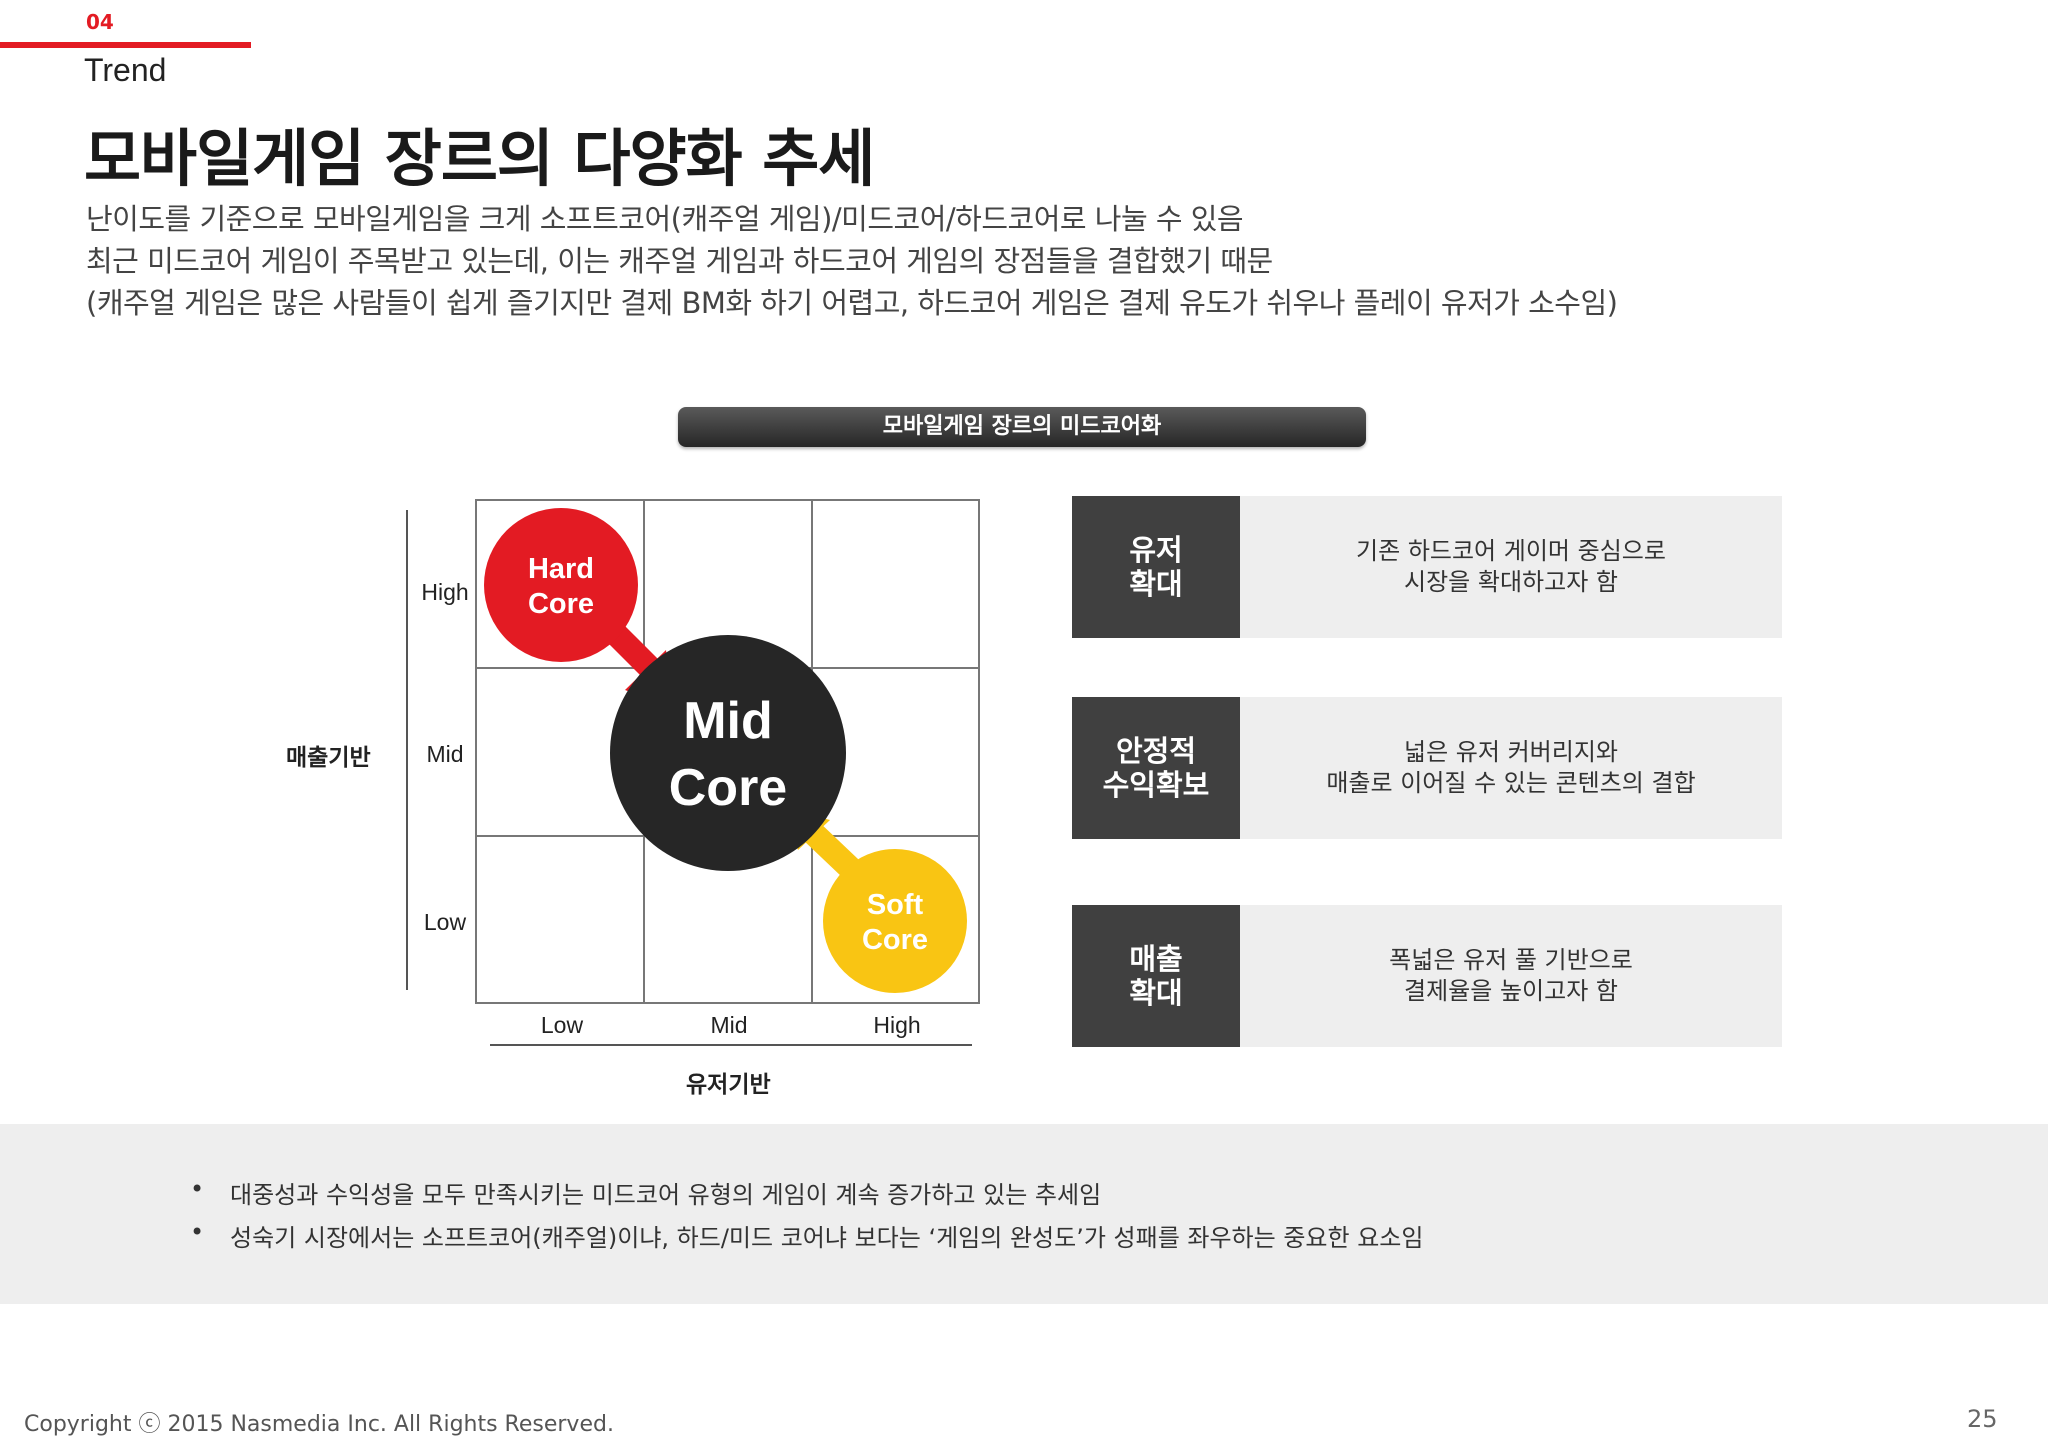  Describe the element at coordinates (728, 721) in the screenshot. I see `mid-core-label-1: Mid` at that location.